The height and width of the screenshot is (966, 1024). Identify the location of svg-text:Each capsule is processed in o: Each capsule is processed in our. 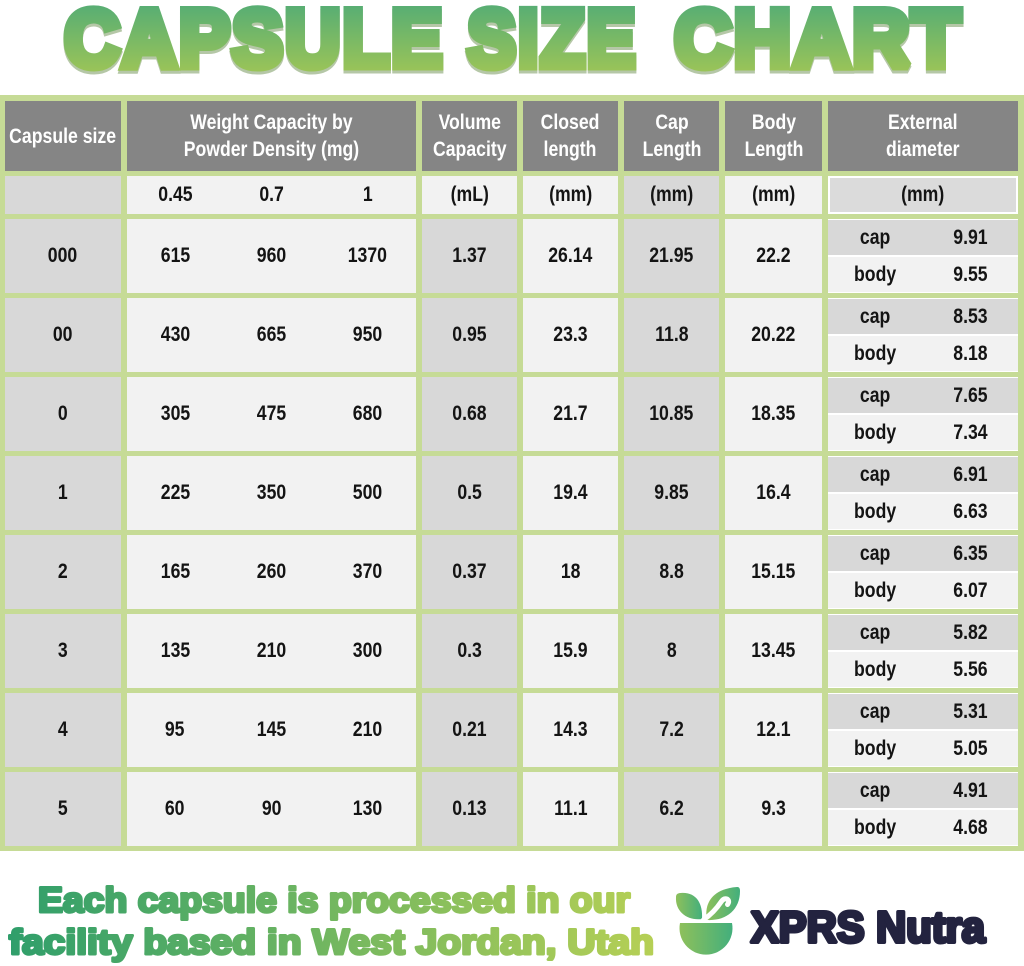
(334, 900).